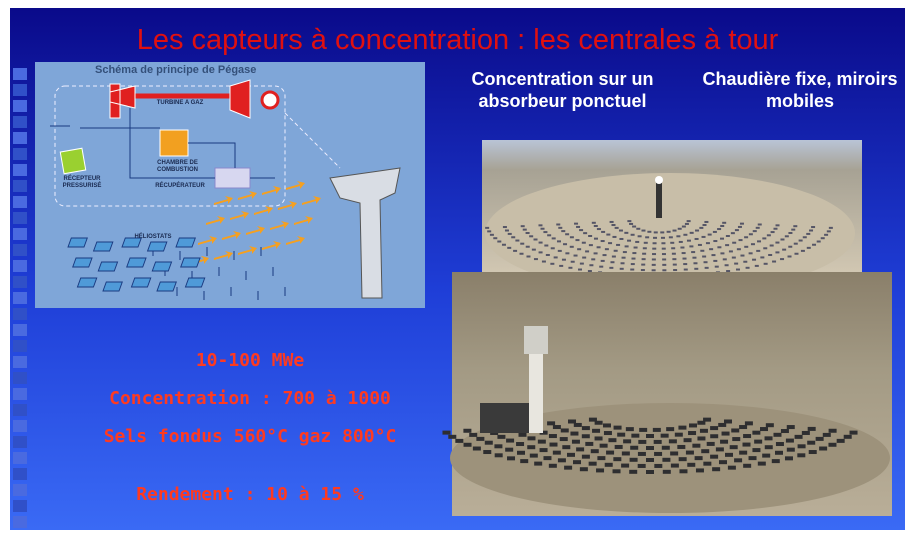 This screenshot has width=913, height=538. I want to click on heading: Chaudière fixe, miroirs mobiles, so click(800, 90).